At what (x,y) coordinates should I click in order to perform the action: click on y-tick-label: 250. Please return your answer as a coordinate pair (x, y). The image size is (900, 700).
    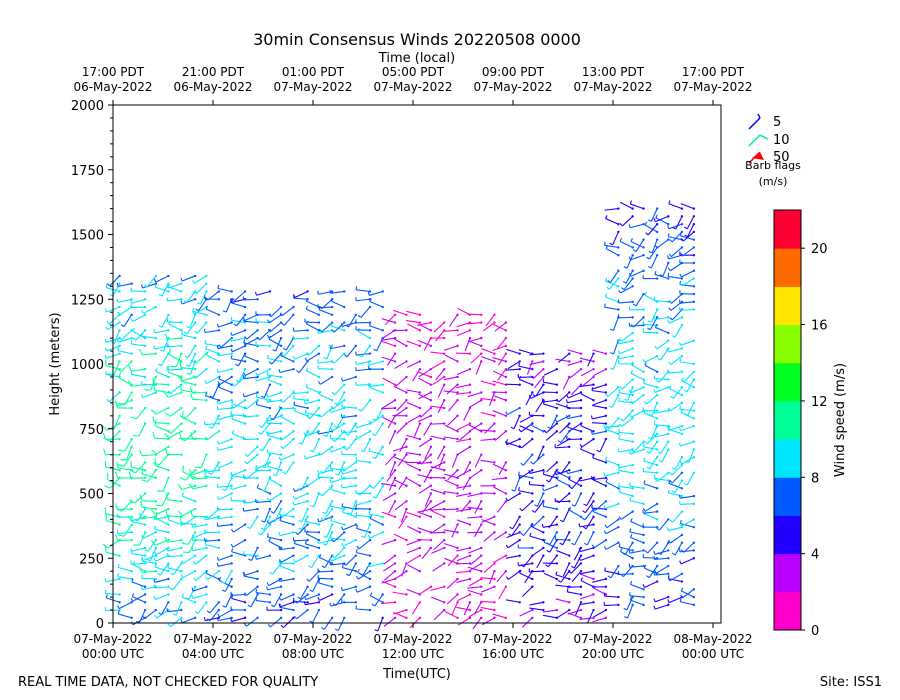
    Looking at the image, I should click on (91, 559).